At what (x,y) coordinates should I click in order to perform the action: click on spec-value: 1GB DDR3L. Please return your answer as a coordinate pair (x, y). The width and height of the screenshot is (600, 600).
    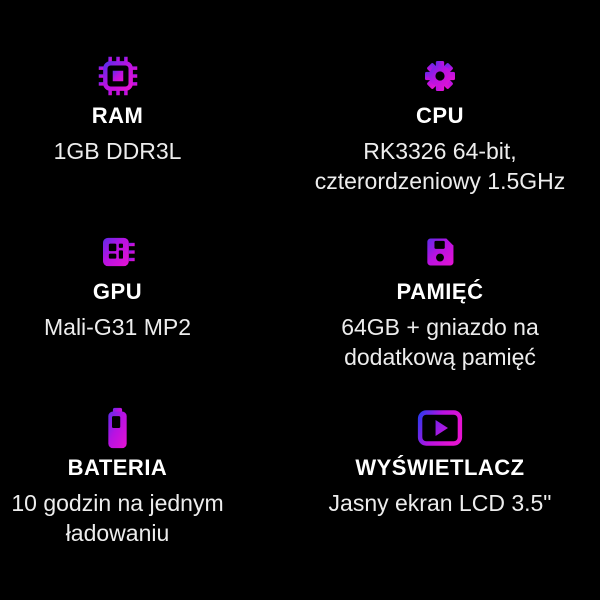
    Looking at the image, I should click on (117, 151).